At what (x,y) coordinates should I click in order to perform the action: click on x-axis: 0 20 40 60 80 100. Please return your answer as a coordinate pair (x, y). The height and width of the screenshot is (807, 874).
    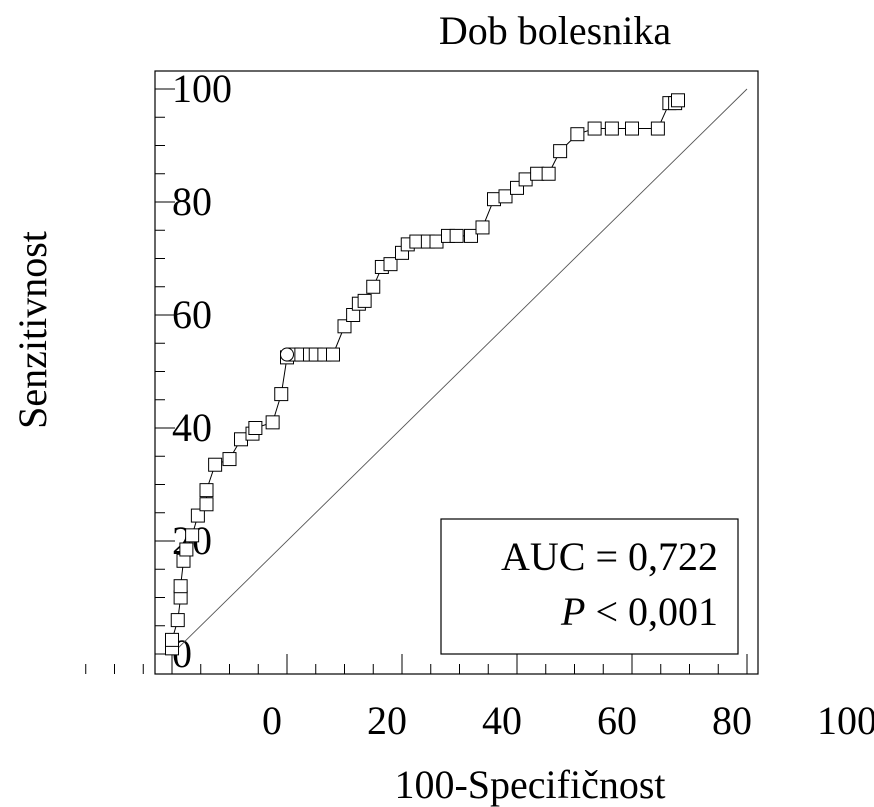
    Looking at the image, I should click on (479, 698).